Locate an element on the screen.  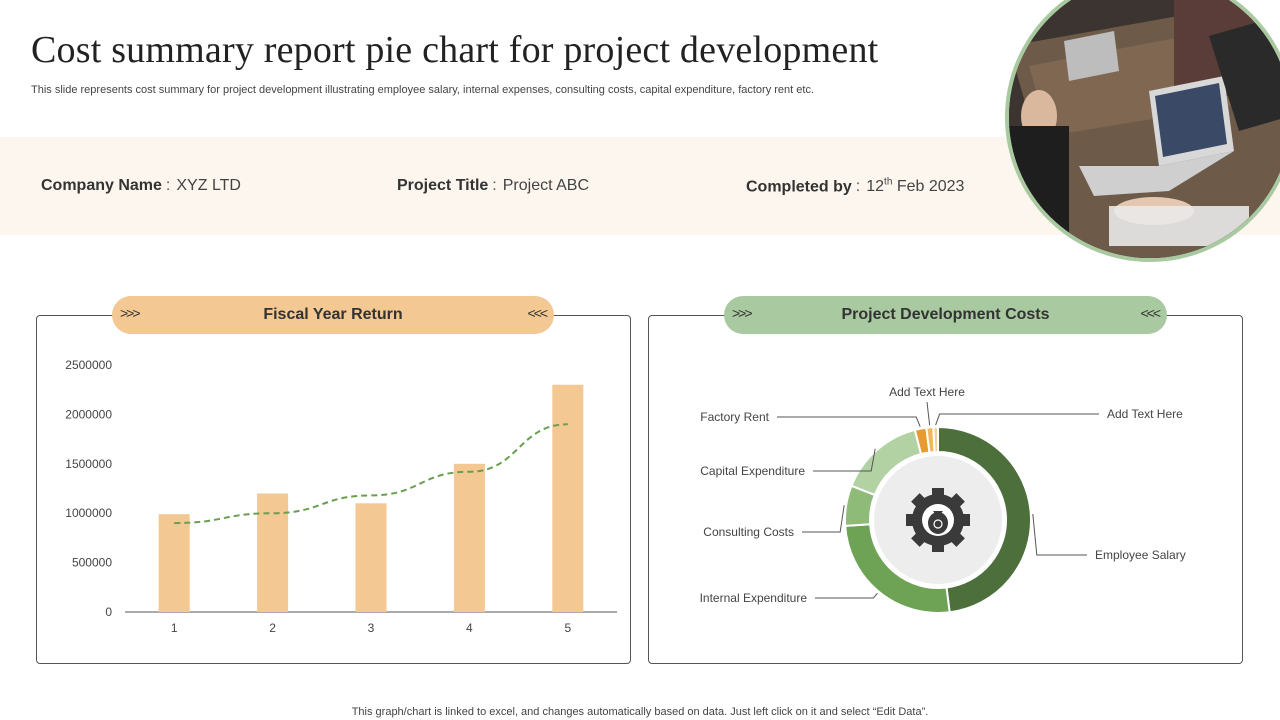
completed-info: Completed by:12th Feb 2023 is located at coordinates (855, 186).